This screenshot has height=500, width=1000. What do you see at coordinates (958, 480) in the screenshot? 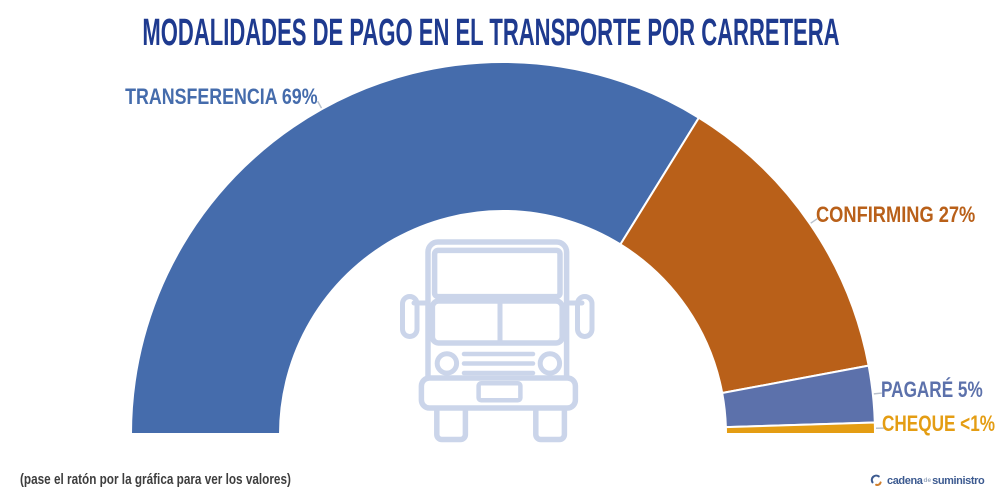
I see `logo-word-suministro: suministro` at bounding box center [958, 480].